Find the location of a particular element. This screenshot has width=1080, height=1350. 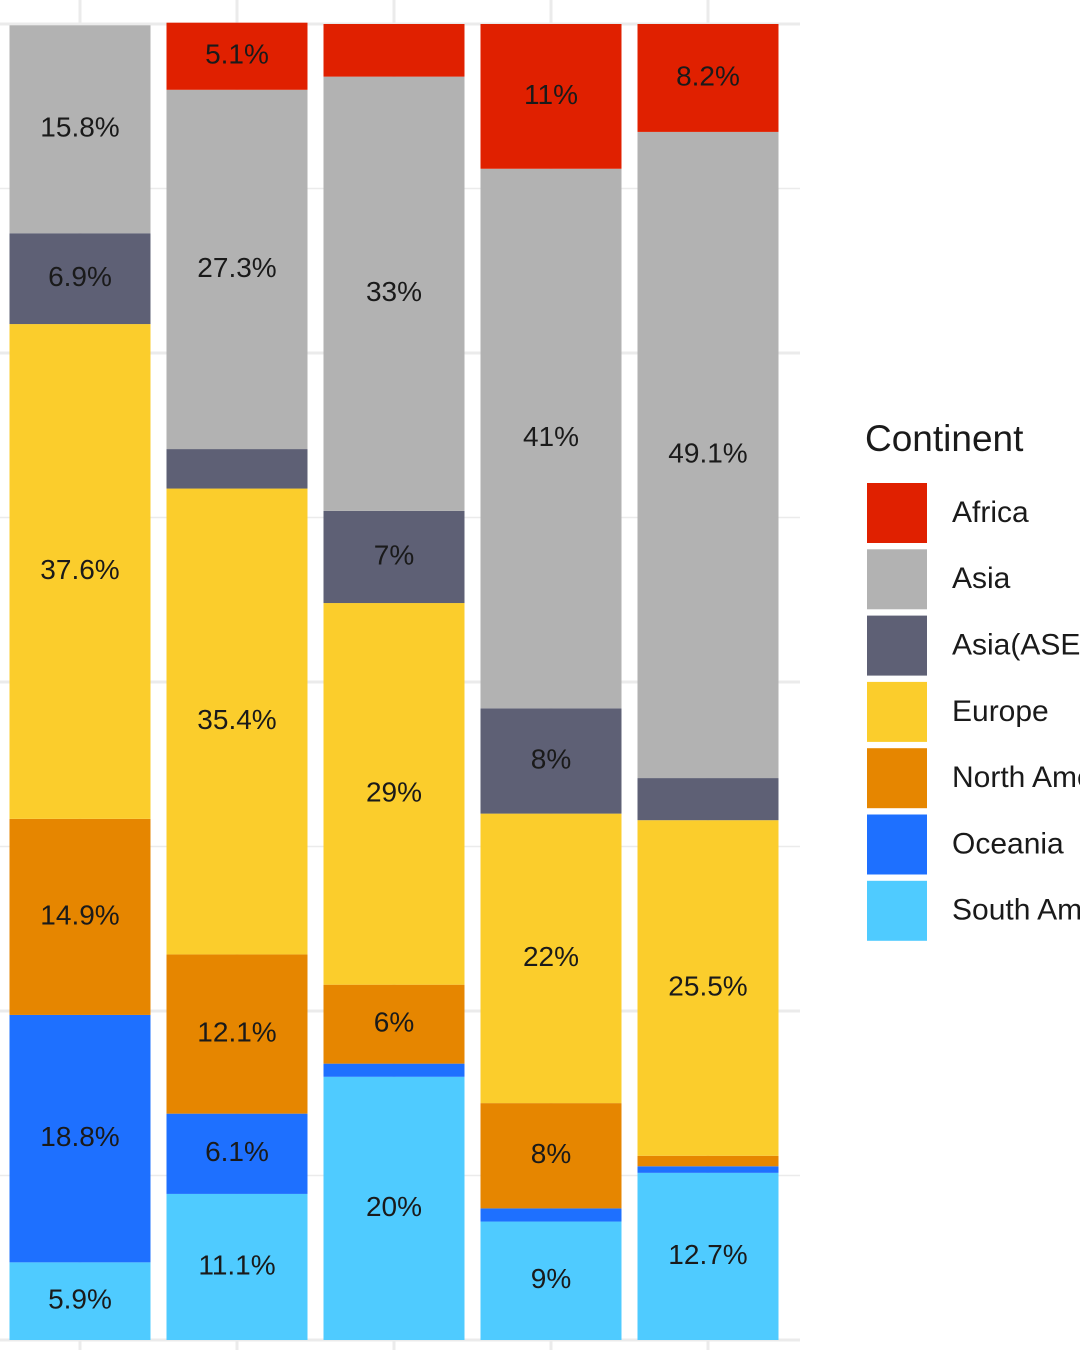

data-label: 37.6% is located at coordinates (79, 569).